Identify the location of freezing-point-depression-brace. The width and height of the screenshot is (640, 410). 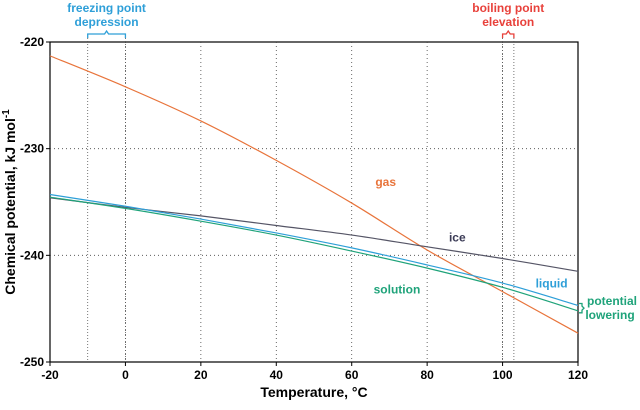
(107, 33).